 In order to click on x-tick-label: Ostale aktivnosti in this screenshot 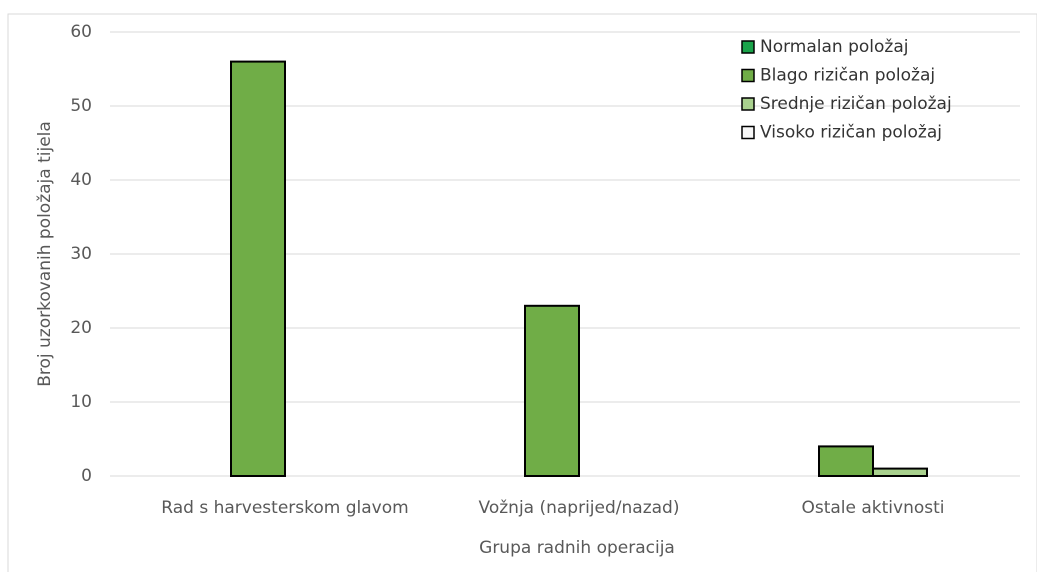, I will do `click(872, 508)`.